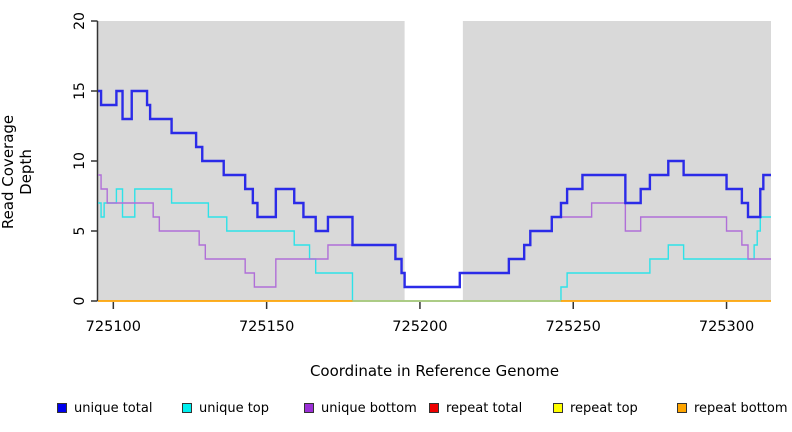 This screenshot has height=432, width=792. What do you see at coordinates (80, 21) in the screenshot?
I see `y-tick-label: 20` at bounding box center [80, 21].